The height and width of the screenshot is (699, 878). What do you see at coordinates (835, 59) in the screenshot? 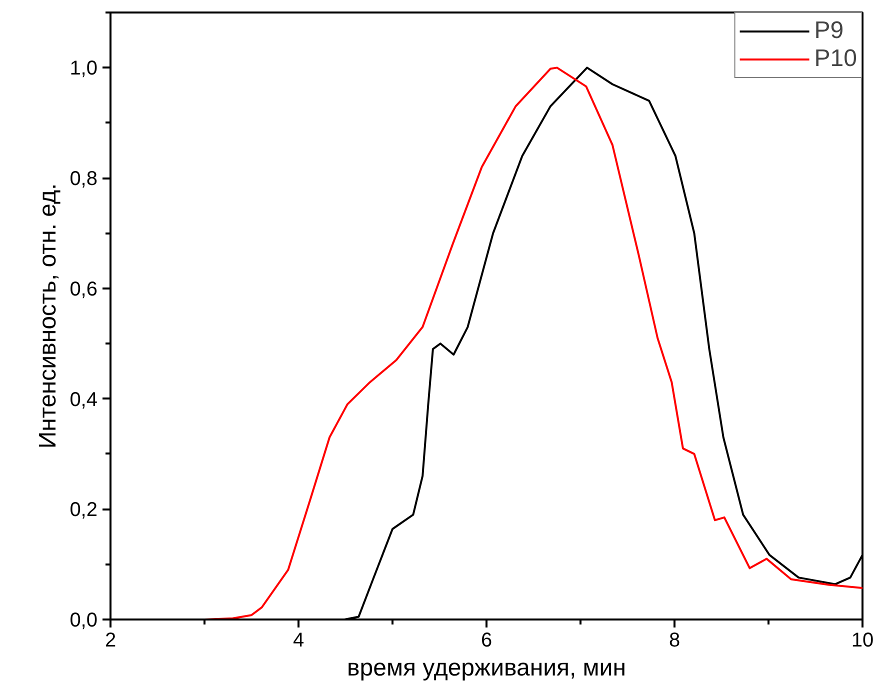
I see `legend-label: P10` at bounding box center [835, 59].